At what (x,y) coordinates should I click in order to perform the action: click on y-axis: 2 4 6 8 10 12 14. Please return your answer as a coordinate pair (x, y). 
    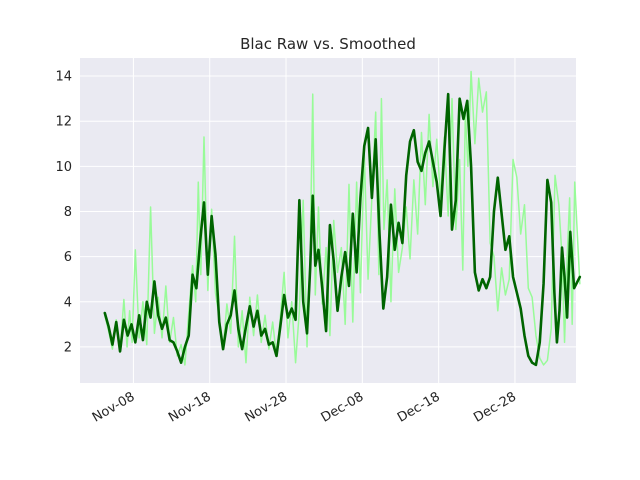
    Looking at the image, I should click on (63, 213).